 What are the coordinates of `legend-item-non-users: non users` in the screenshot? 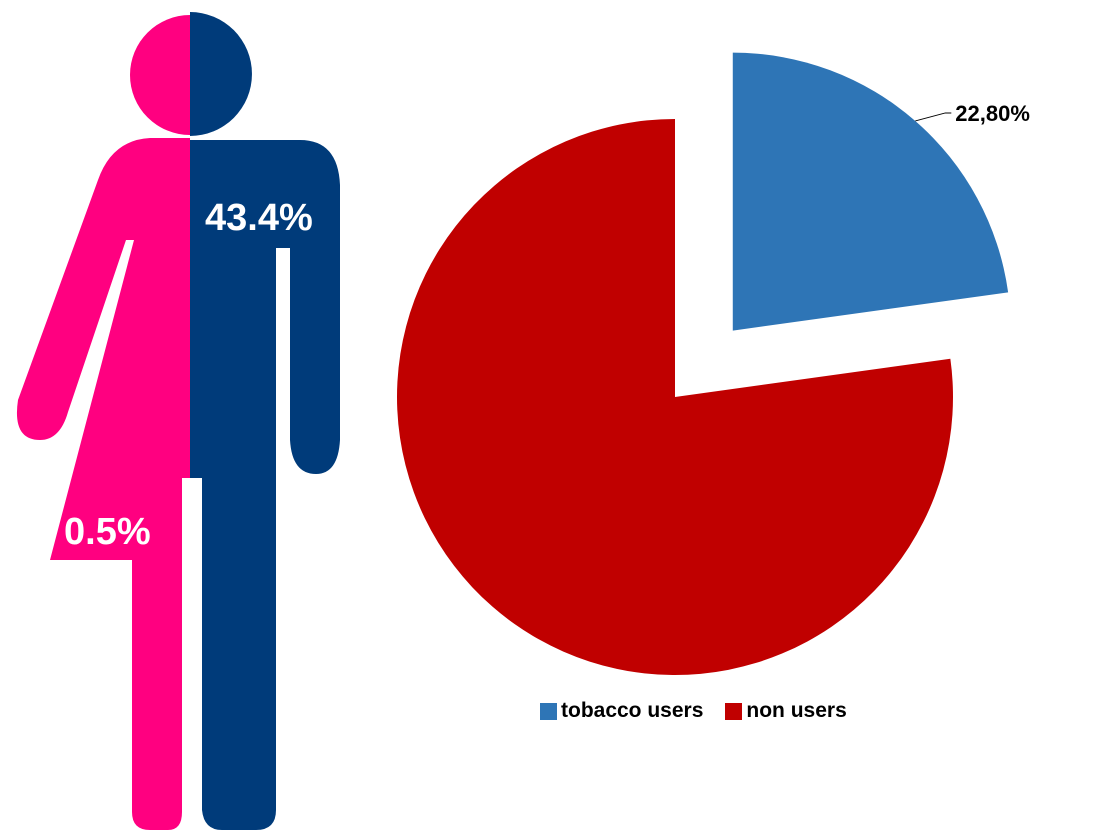 It's located at (786, 711).